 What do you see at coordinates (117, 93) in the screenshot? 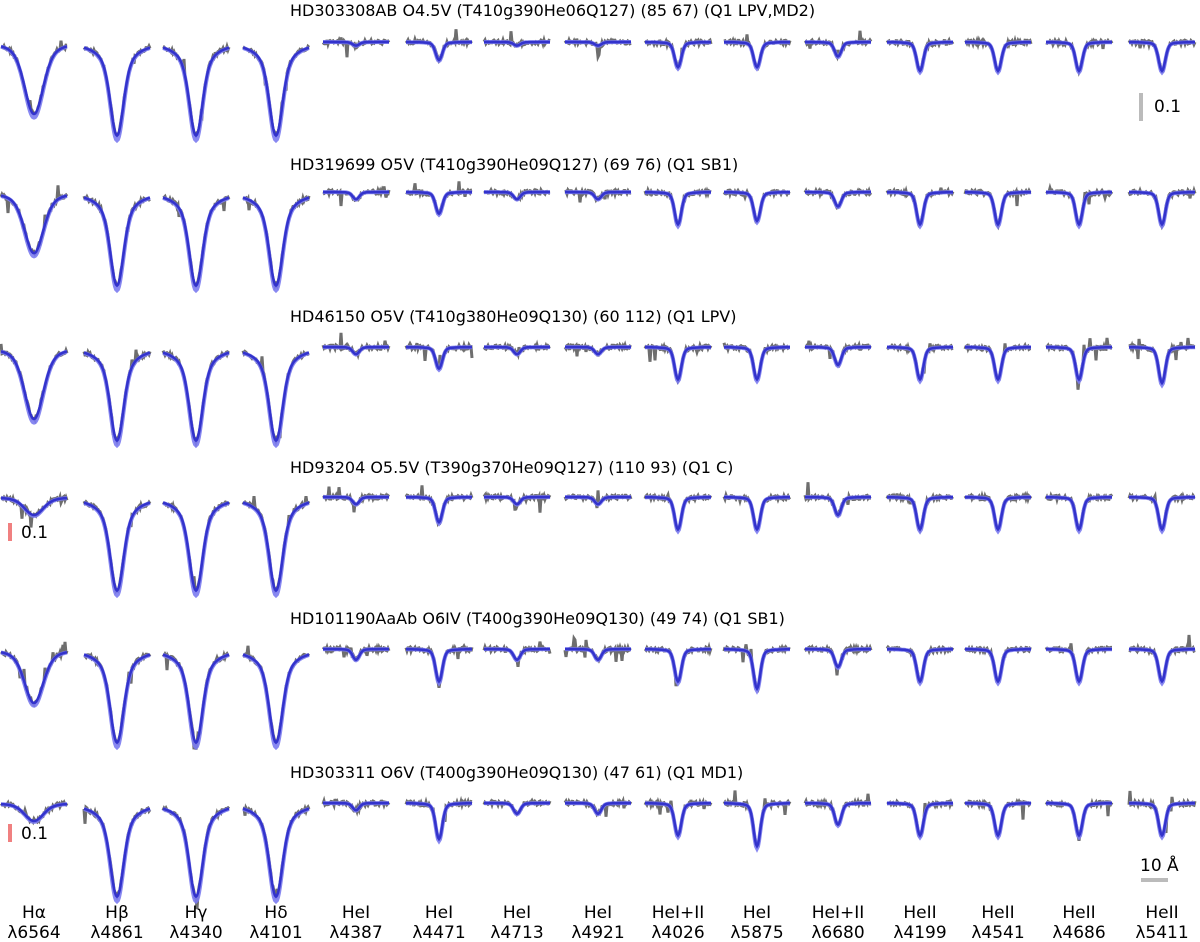
I see `panel-r1-c2` at bounding box center [117, 93].